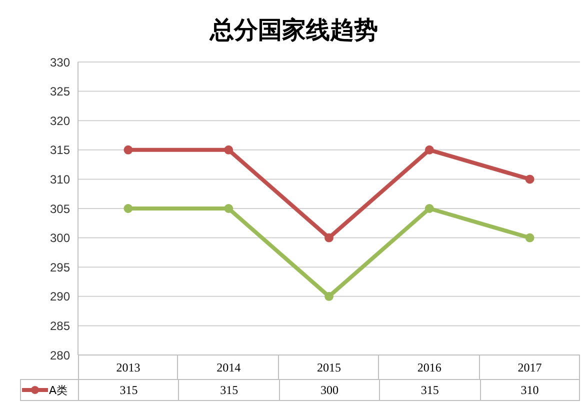  What do you see at coordinates (60, 62) in the screenshot?
I see `y-tick-label: 330` at bounding box center [60, 62].